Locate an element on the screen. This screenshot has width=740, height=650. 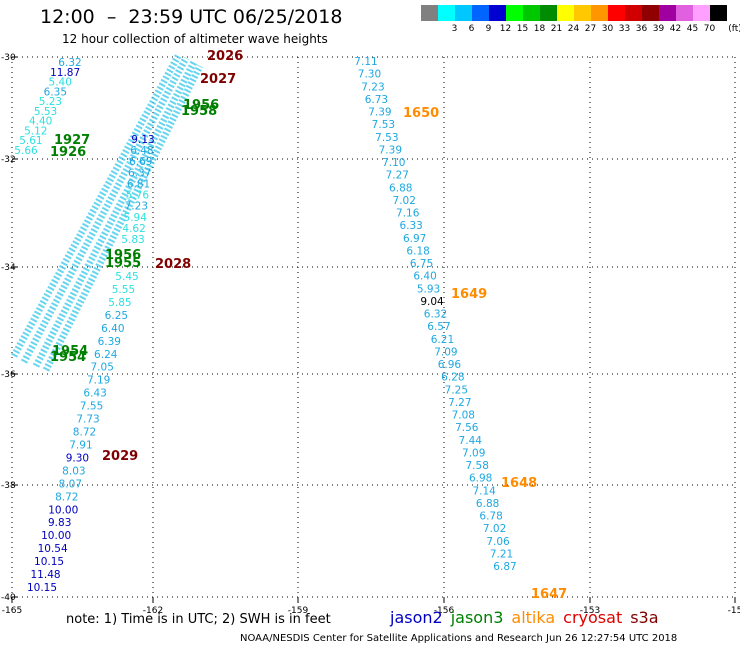
x-tick-label: -153 is located at coordinates (590, 611).